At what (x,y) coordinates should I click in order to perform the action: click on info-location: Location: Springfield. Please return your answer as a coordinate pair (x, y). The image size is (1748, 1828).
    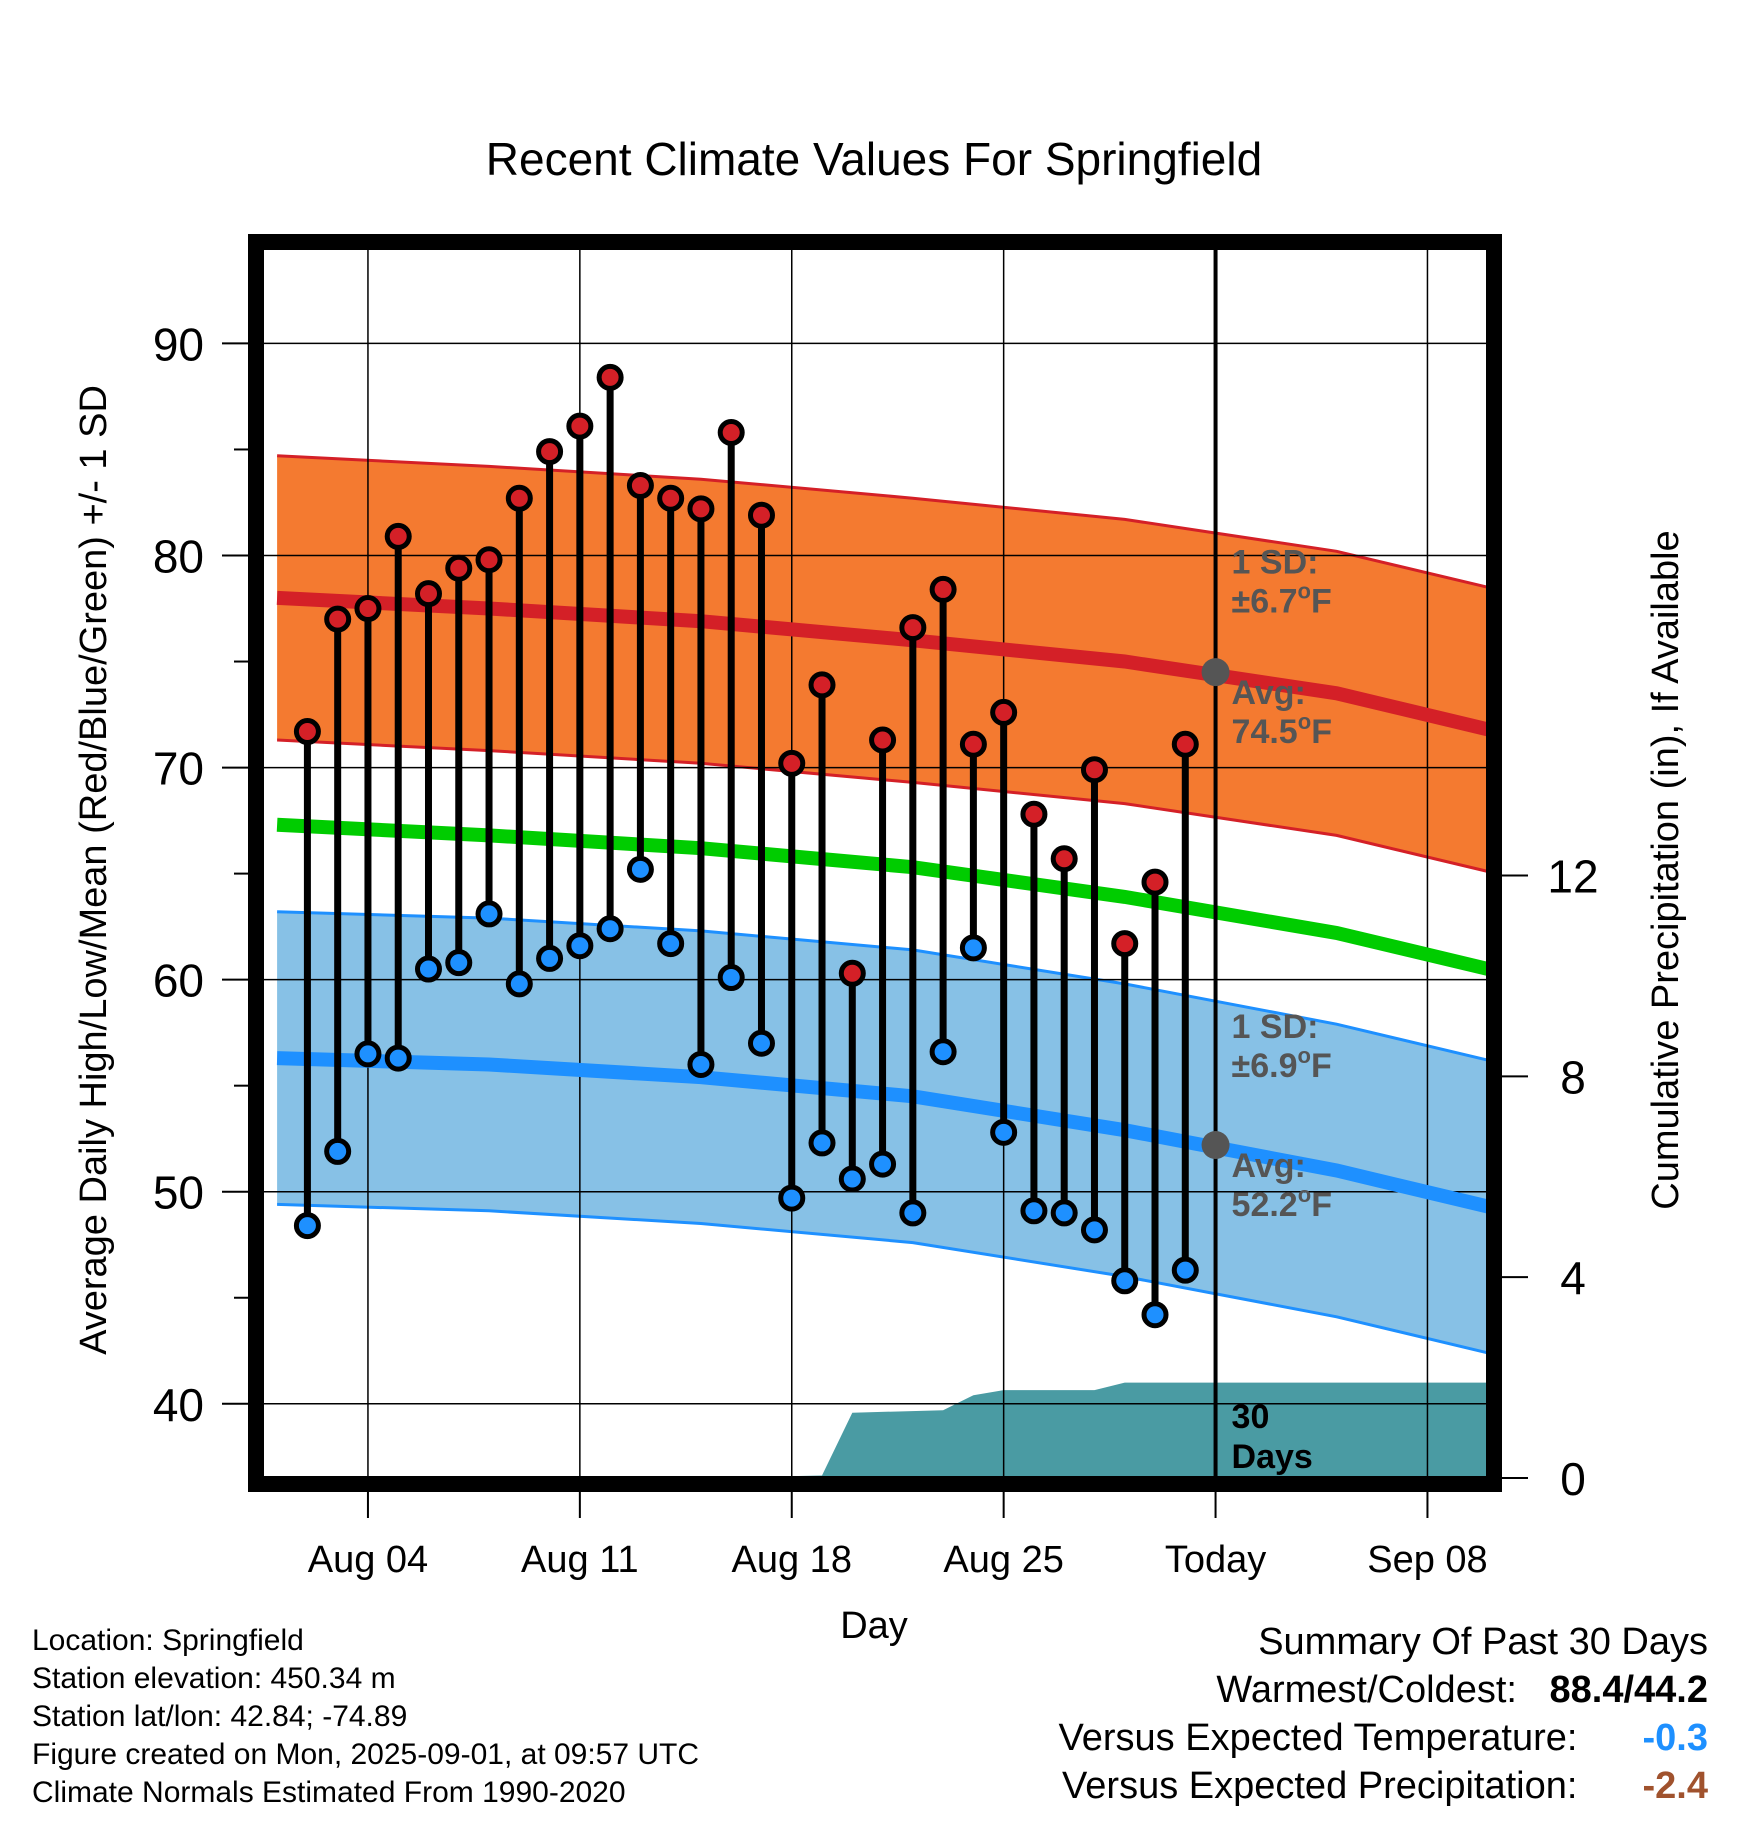
    Looking at the image, I should click on (168, 1640).